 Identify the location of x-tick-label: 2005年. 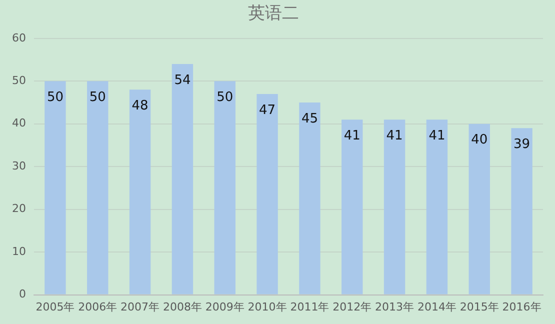
(55, 307).